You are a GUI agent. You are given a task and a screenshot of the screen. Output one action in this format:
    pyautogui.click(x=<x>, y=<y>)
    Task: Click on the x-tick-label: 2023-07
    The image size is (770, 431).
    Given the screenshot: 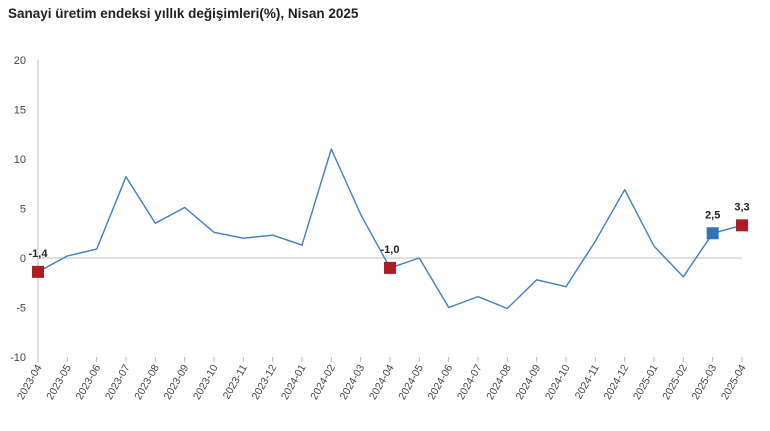 What is the action you would take?
    pyautogui.click(x=118, y=382)
    